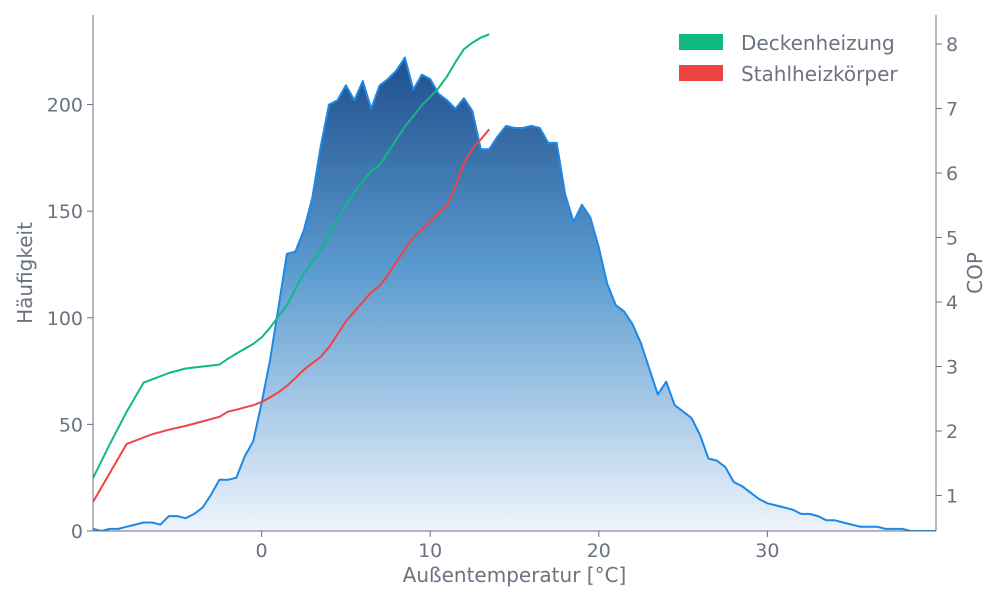 The width and height of the screenshot is (1000, 600). I want to click on x-axis-title: Außentemperatur [°C], so click(515, 575).